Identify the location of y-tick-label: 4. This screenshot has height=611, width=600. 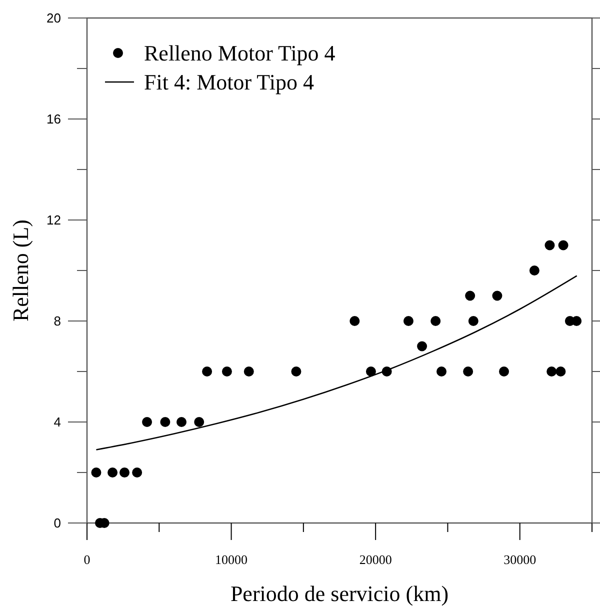
(57, 422).